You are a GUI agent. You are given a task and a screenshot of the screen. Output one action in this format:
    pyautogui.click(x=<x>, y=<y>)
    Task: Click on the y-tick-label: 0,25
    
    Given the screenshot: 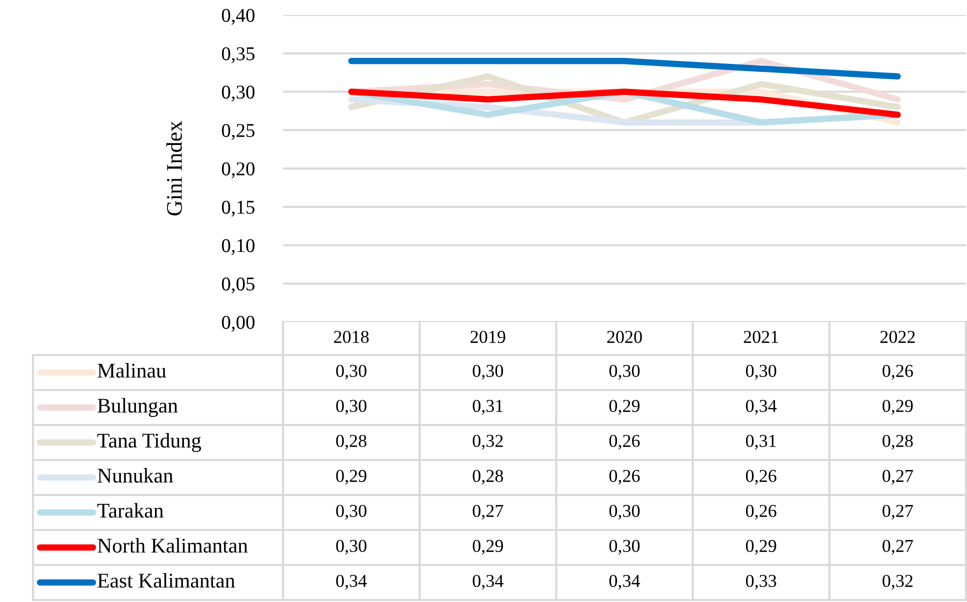 What is the action you would take?
    pyautogui.click(x=238, y=132)
    